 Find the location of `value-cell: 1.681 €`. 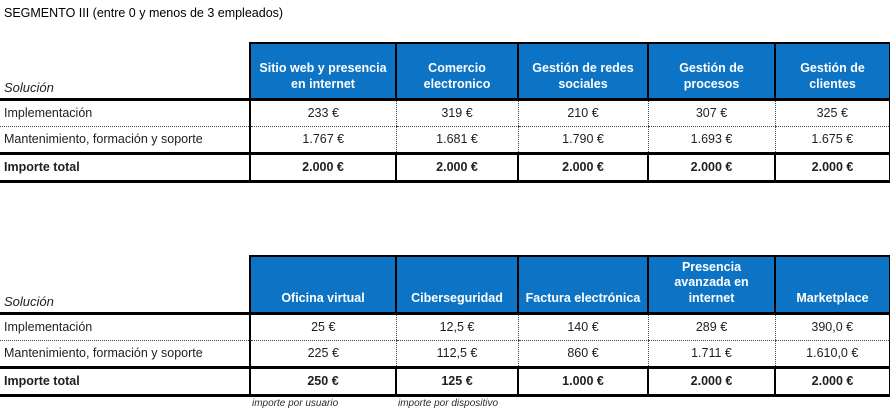

value-cell: 1.681 € is located at coordinates (456, 140).